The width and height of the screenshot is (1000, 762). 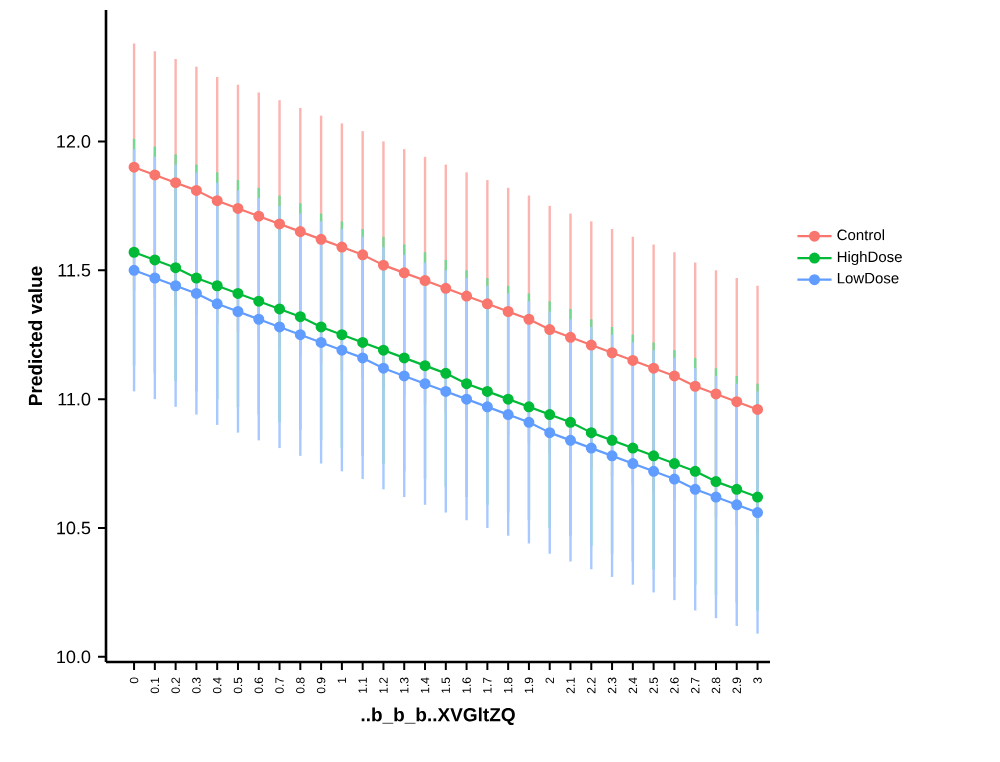 What do you see at coordinates (438, 716) in the screenshot?
I see `x-axis-title: ..b_b_b..XVGltZQ` at bounding box center [438, 716].